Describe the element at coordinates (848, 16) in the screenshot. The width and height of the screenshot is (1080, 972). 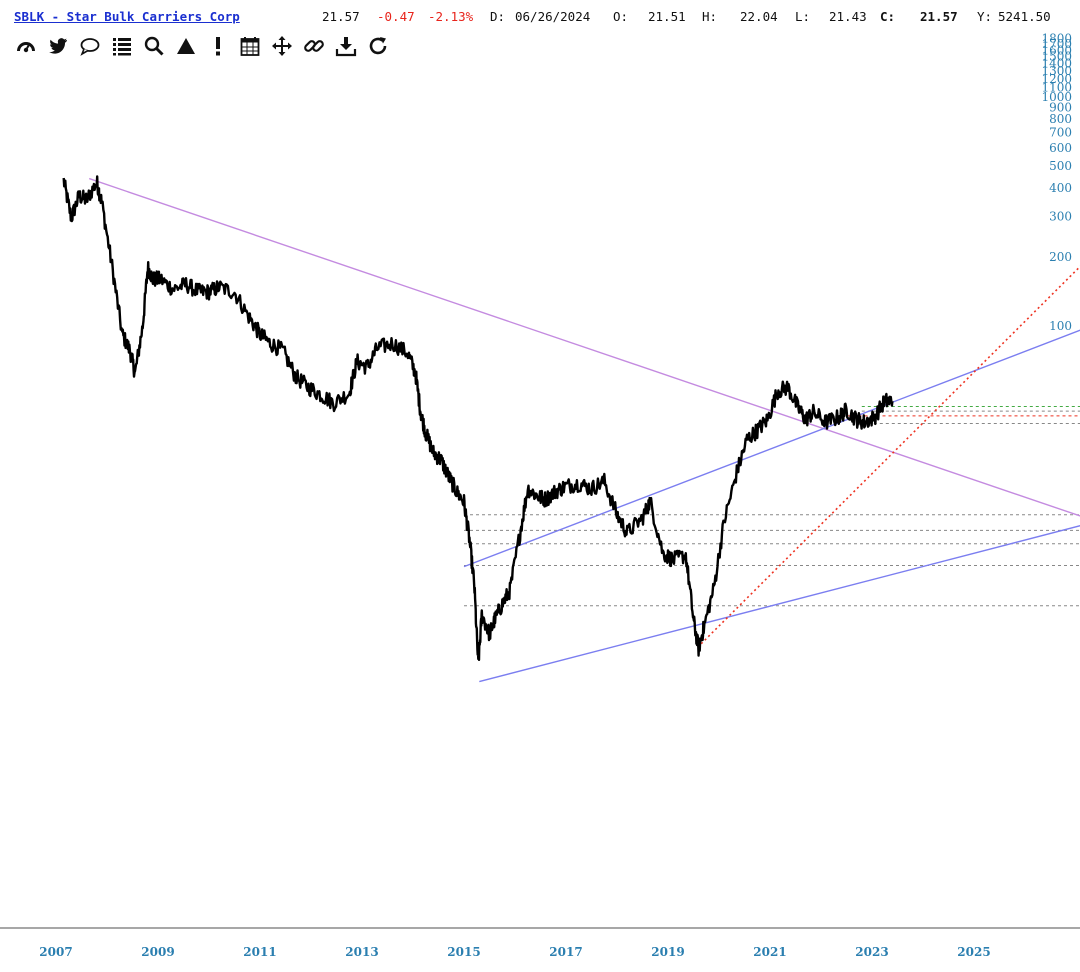
I see `low-value: 21.43` at that location.